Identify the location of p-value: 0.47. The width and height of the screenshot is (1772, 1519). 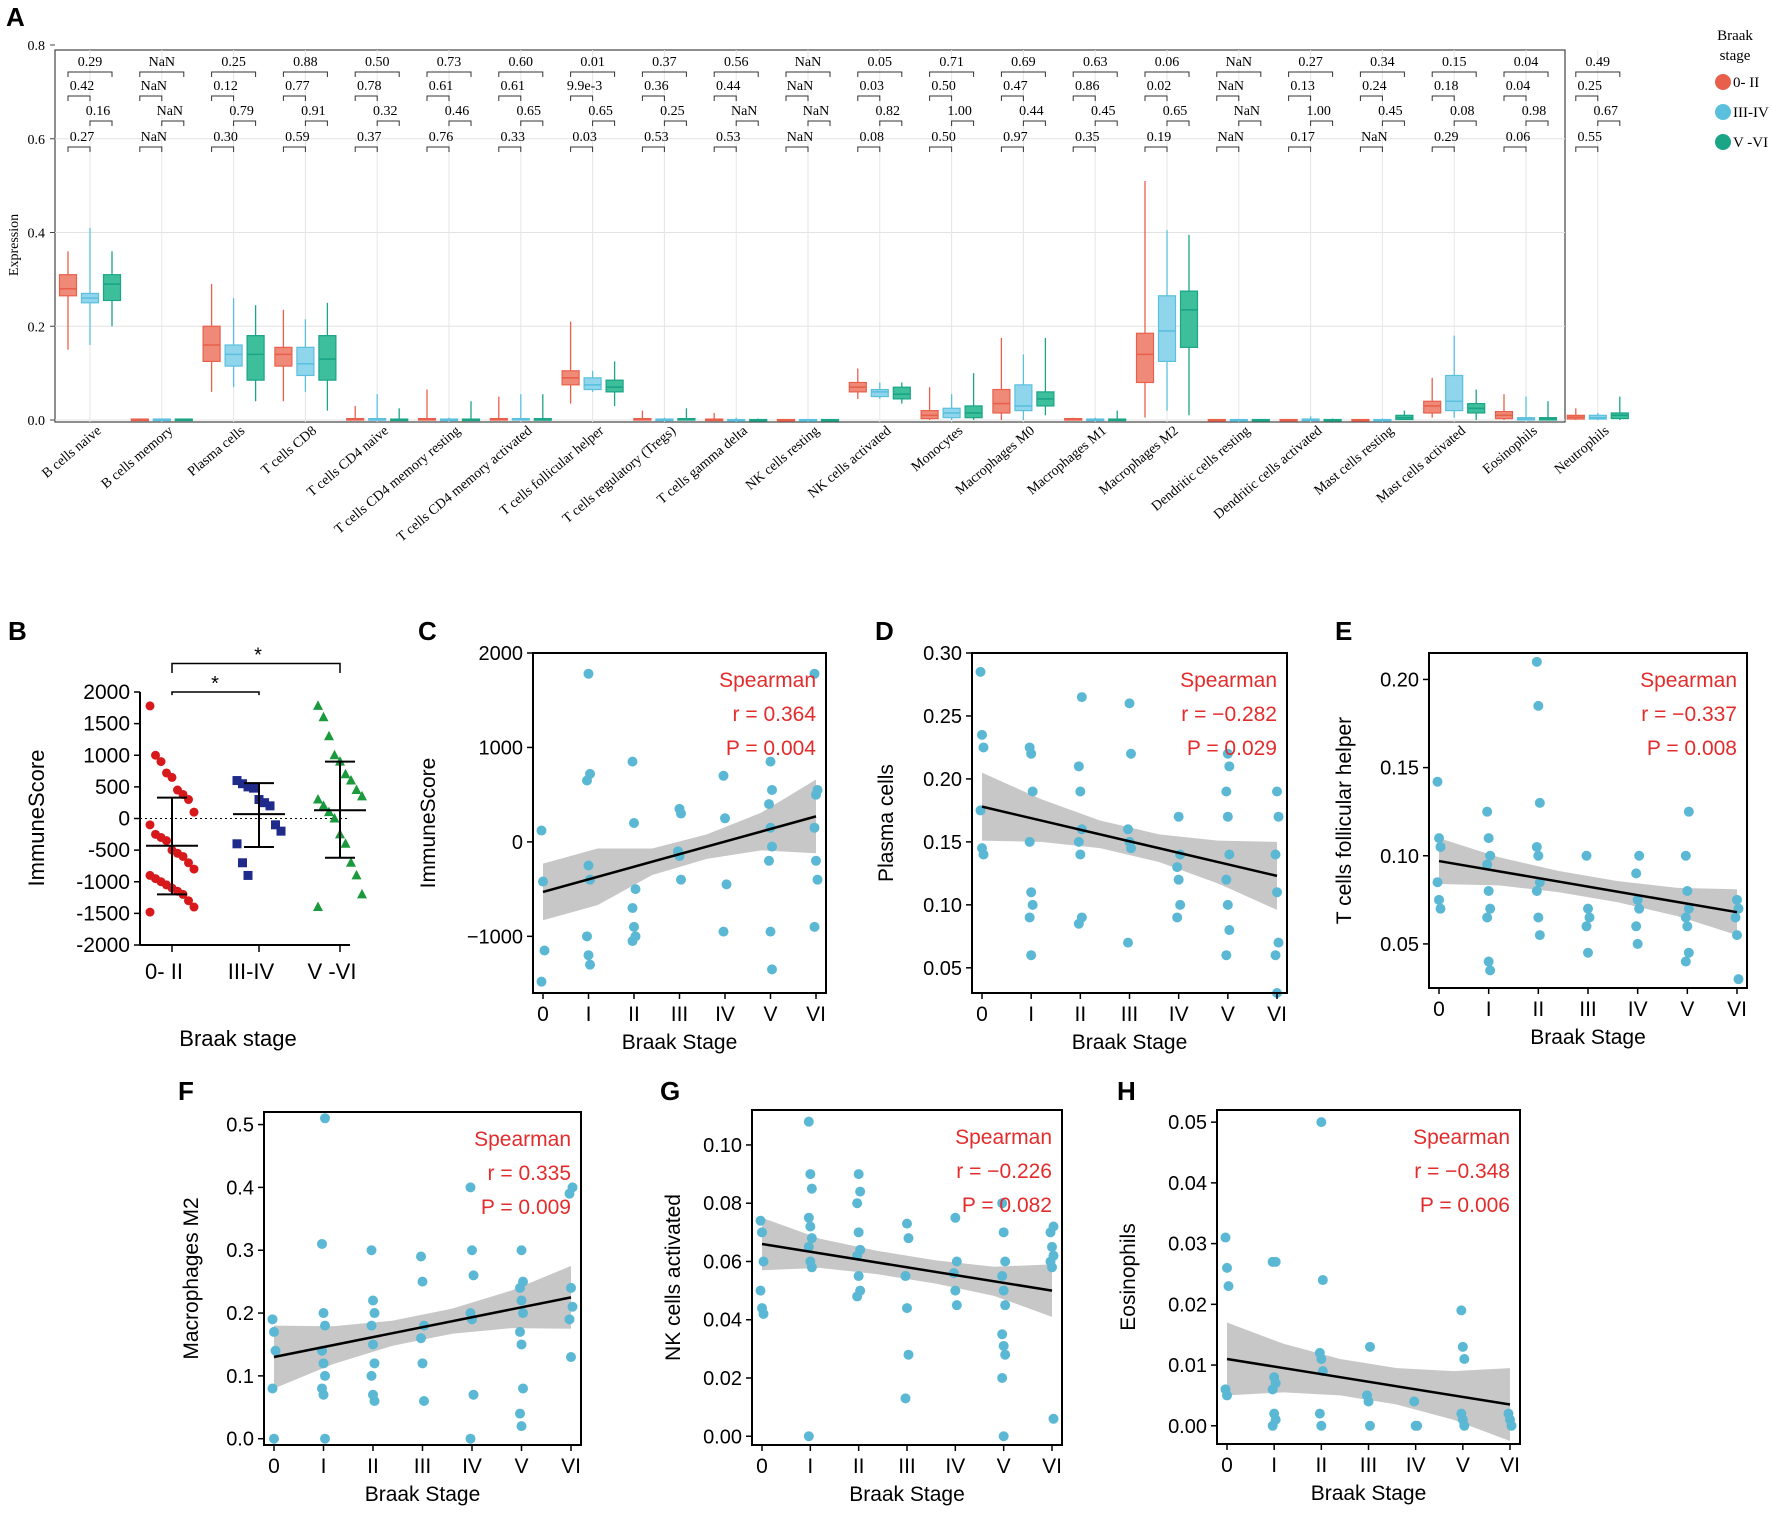
(1015, 86).